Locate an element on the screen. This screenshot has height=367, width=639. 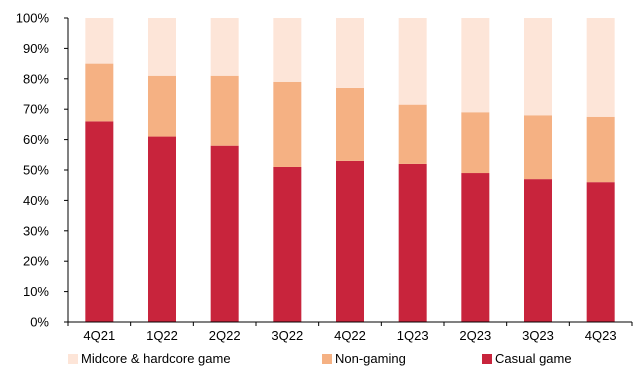
y-tick-label: 90% is located at coordinates (36, 48).